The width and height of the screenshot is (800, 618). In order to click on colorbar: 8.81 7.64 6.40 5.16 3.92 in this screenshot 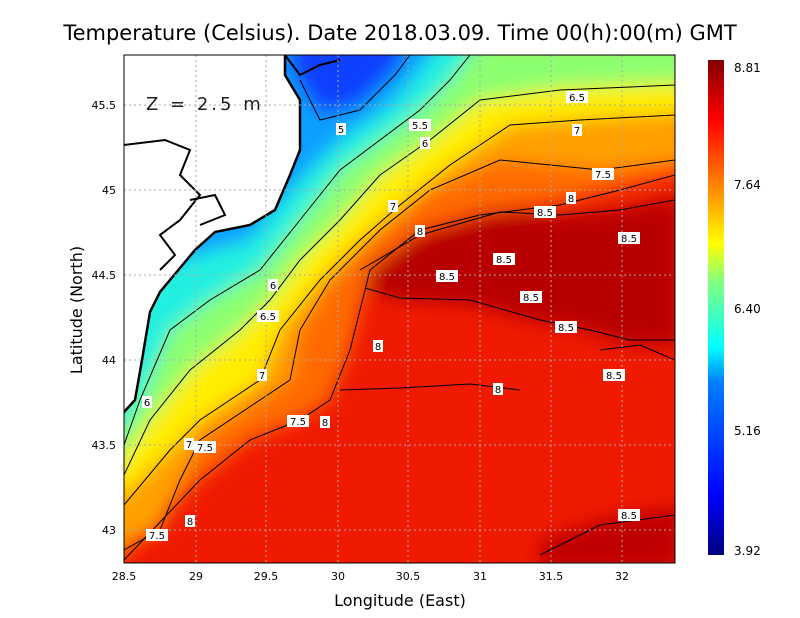, I will do `click(734, 309)`.